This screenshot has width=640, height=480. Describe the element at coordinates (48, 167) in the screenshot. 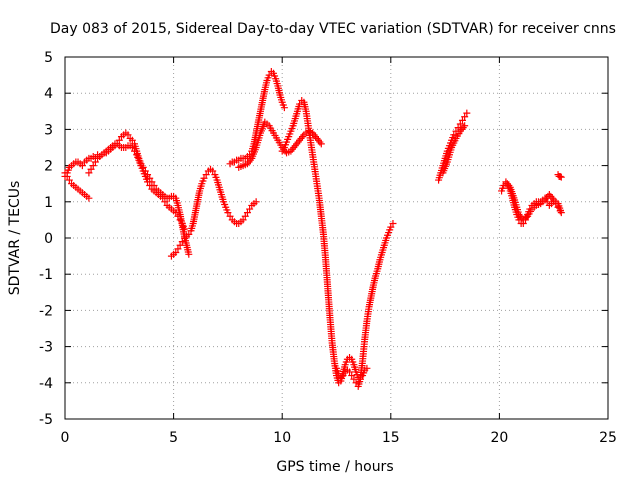

I see `y-tick-label: 2` at that location.